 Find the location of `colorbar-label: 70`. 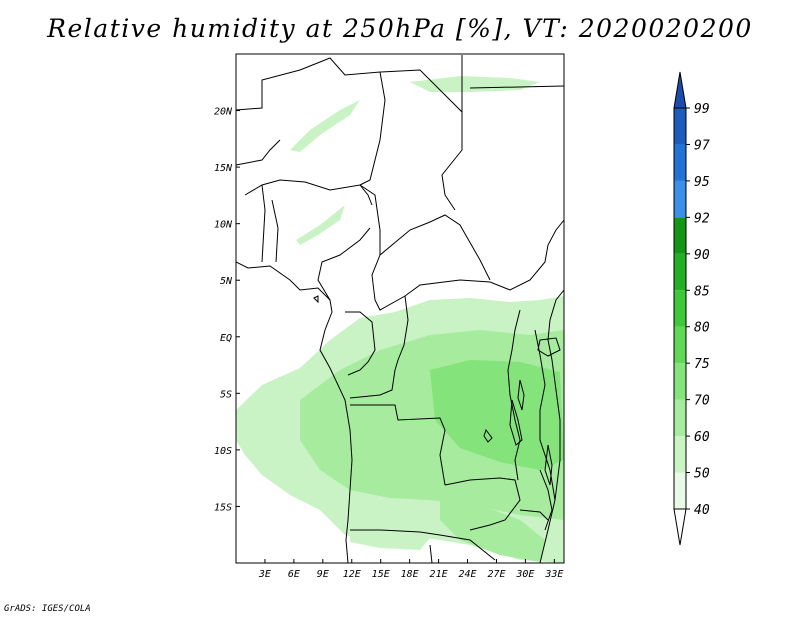

colorbar-label: 70 is located at coordinates (702, 401).